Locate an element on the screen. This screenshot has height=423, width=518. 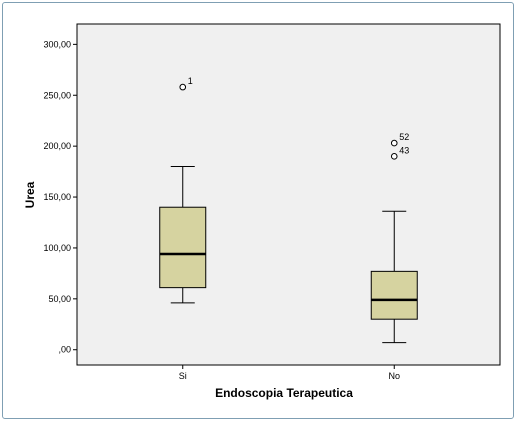
y-tick-label: 50,00 is located at coordinates (59, 299).